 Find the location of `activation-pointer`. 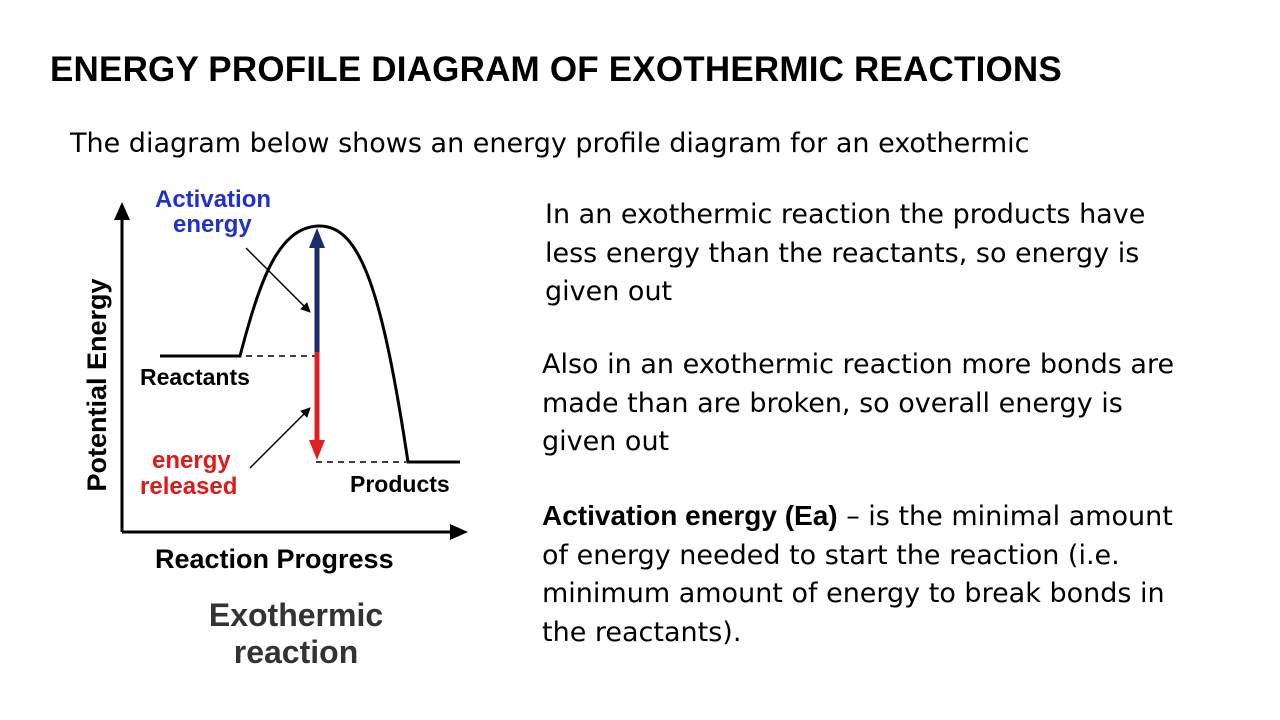

activation-pointer is located at coordinates (278, 280).